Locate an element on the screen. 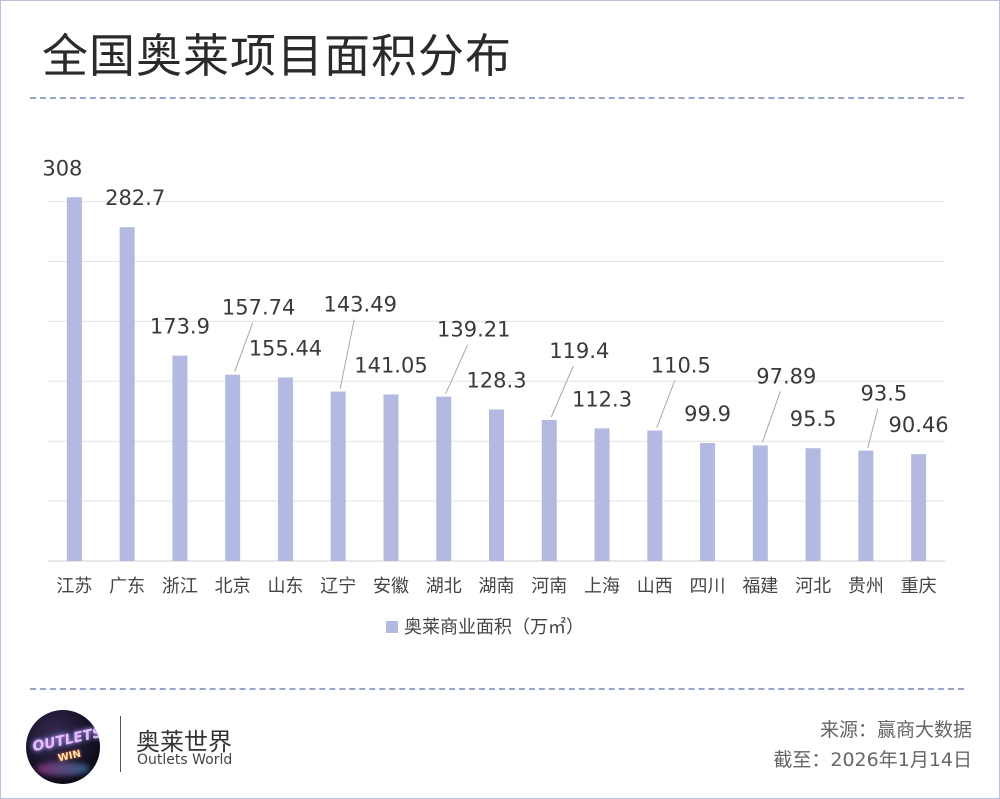 Image resolution: width=1000 pixels, height=799 pixels. bar-辽宁 is located at coordinates (338, 476).